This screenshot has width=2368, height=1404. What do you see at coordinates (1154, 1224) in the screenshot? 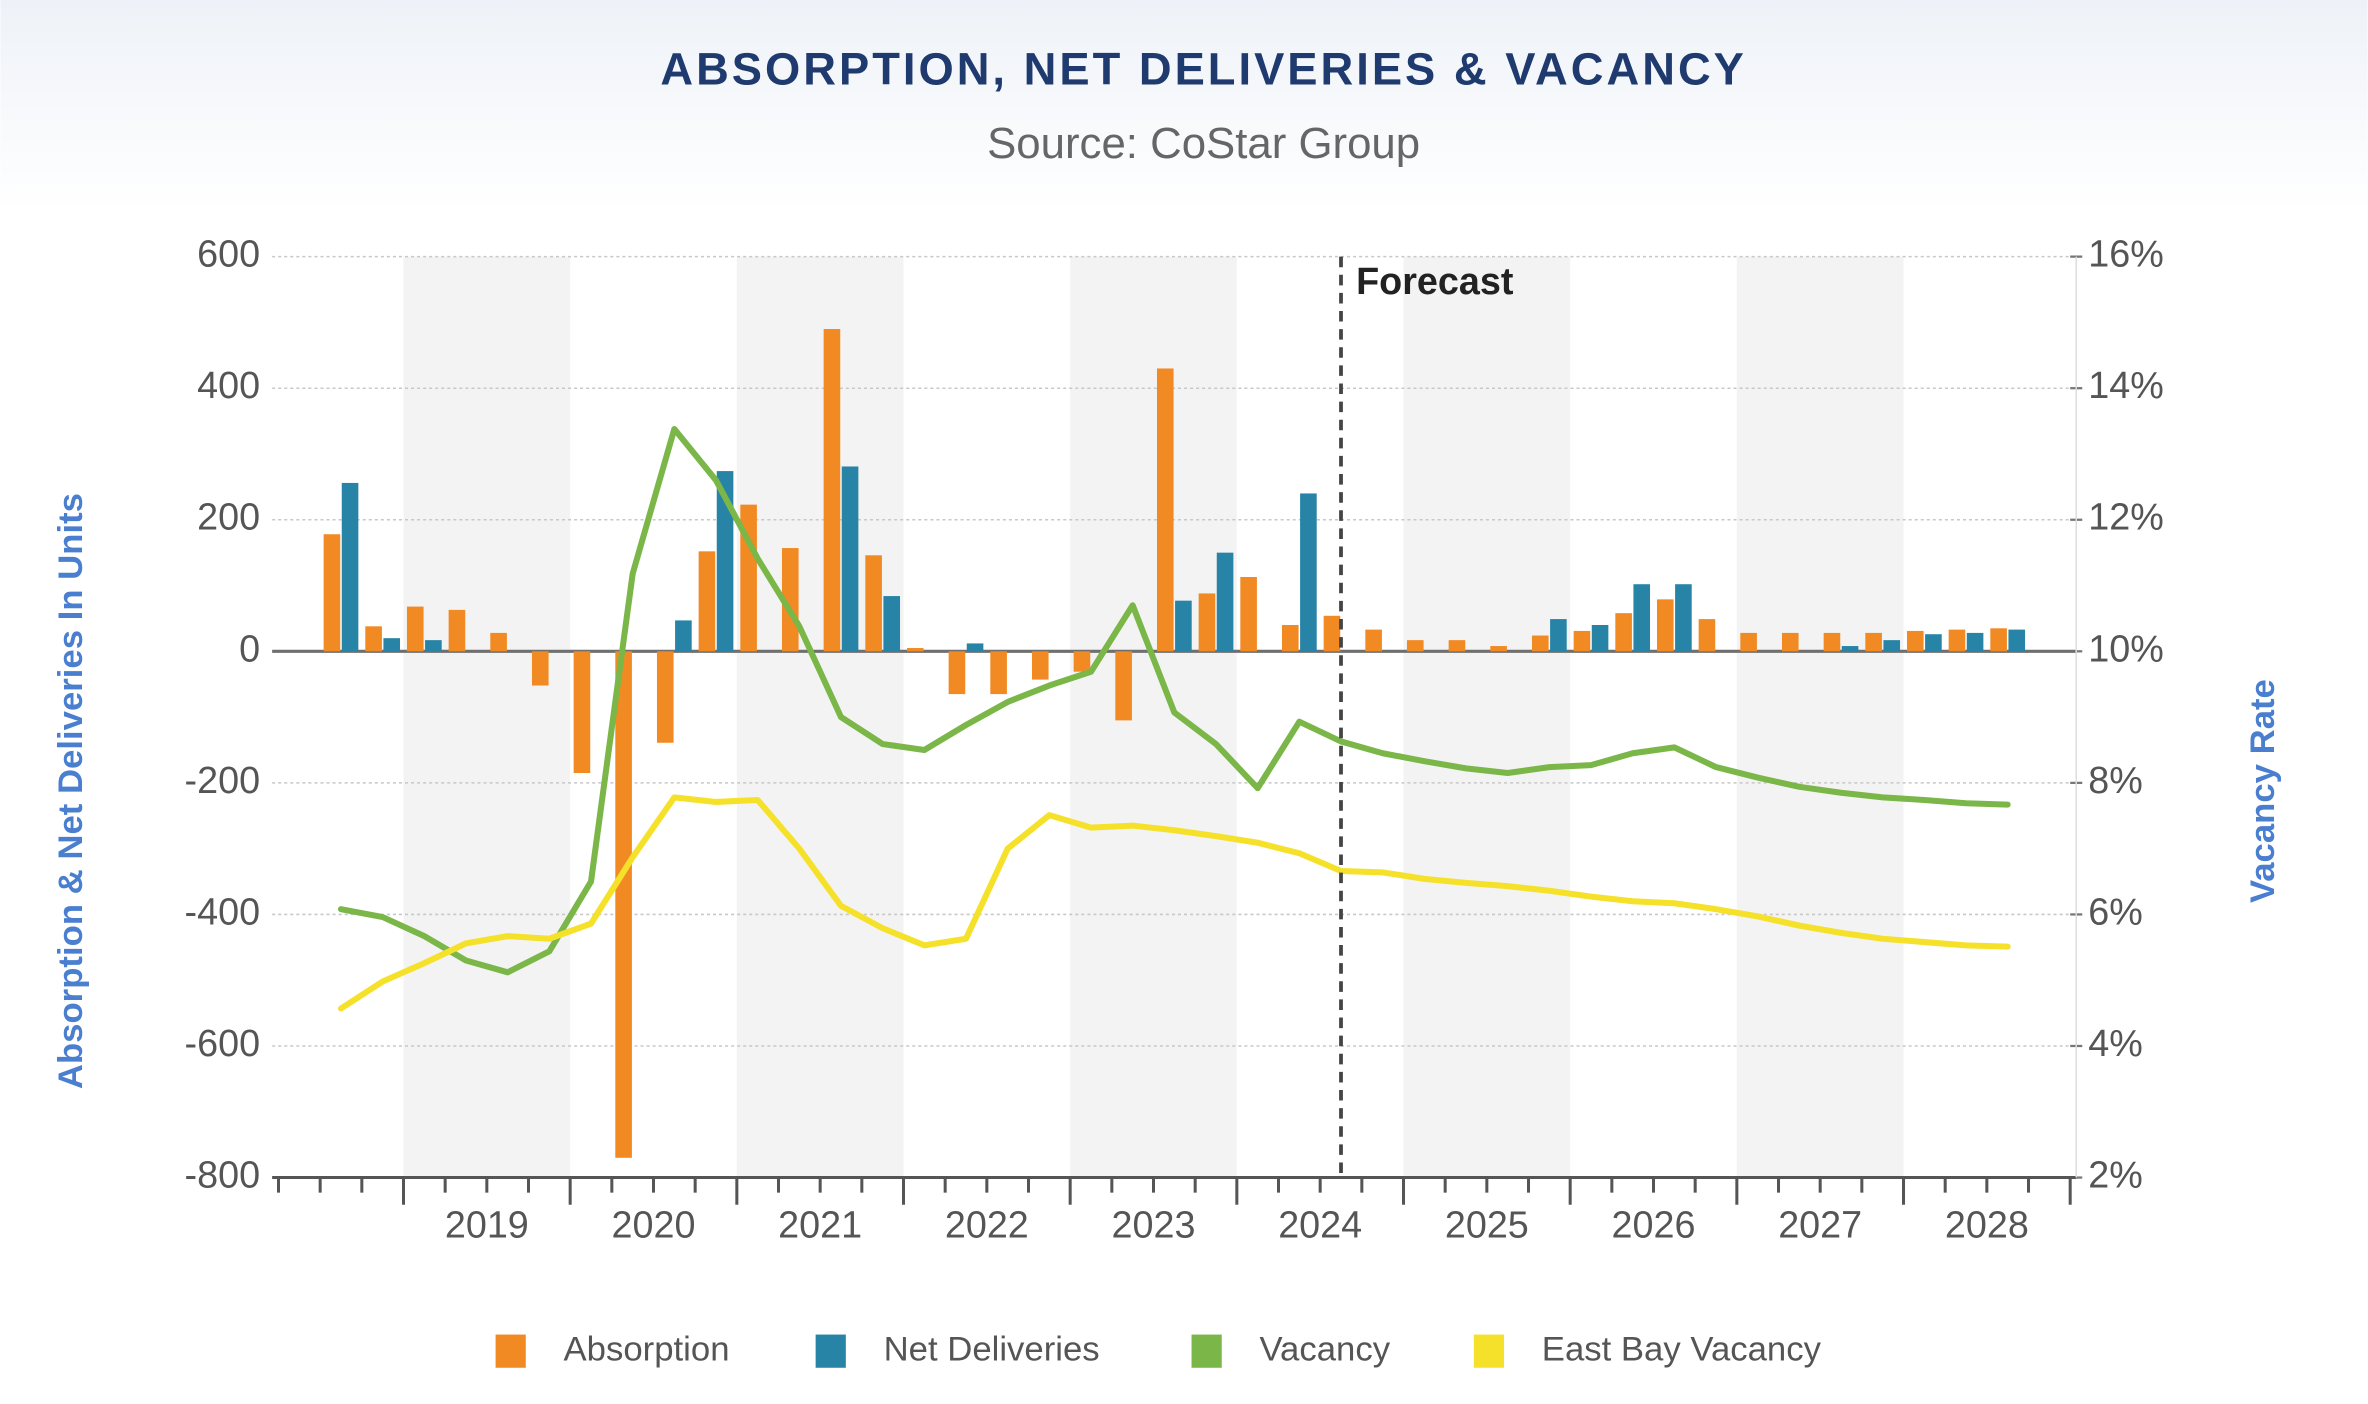
I see `x-tick-label: 2023` at bounding box center [1154, 1224].